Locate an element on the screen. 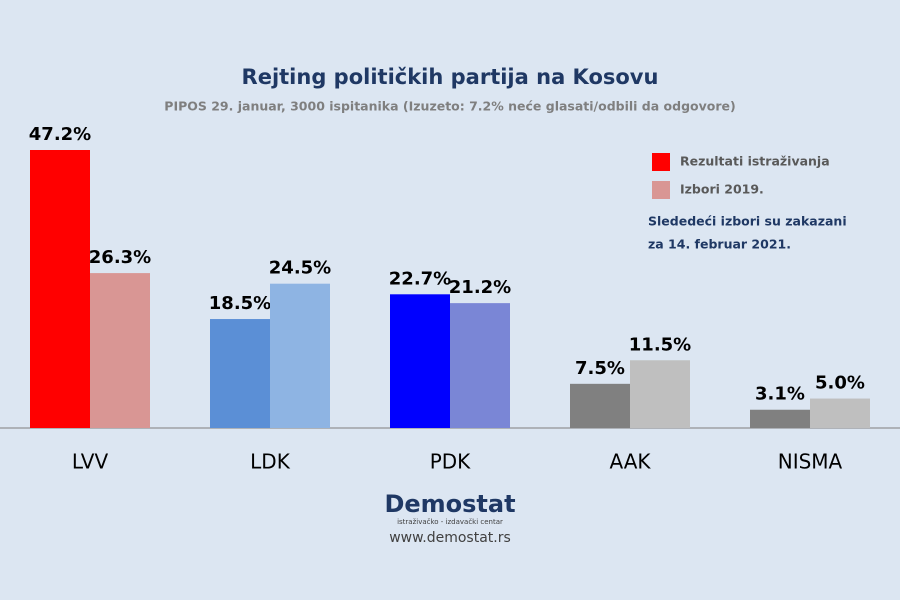 This screenshot has width=900, height=600. logo-tagline: istraživačko - izdavački centar is located at coordinates (450, 522).